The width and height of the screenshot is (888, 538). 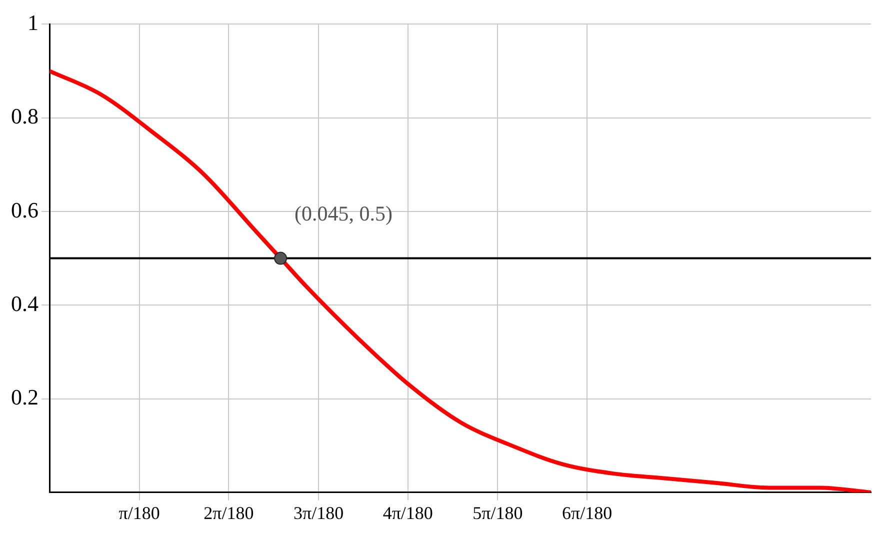 What do you see at coordinates (24, 116) in the screenshot?
I see `y-tick-label: 0.8` at bounding box center [24, 116].